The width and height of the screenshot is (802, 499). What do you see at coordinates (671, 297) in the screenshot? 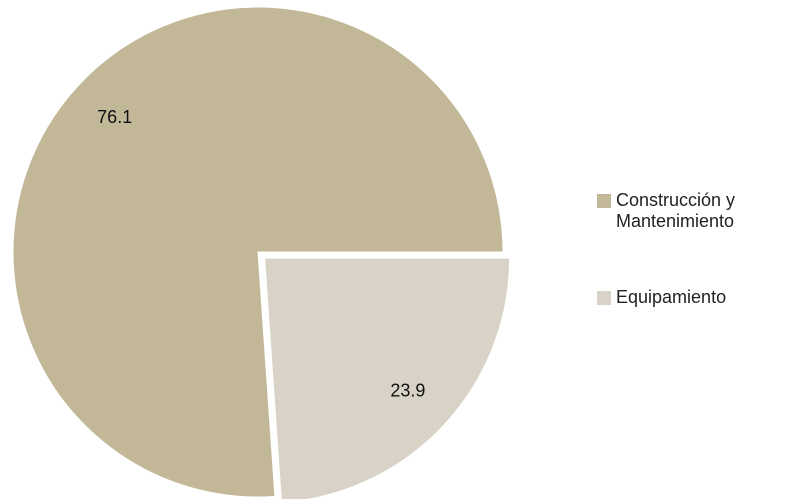
I see `legend-label: Equipamiento` at bounding box center [671, 297].